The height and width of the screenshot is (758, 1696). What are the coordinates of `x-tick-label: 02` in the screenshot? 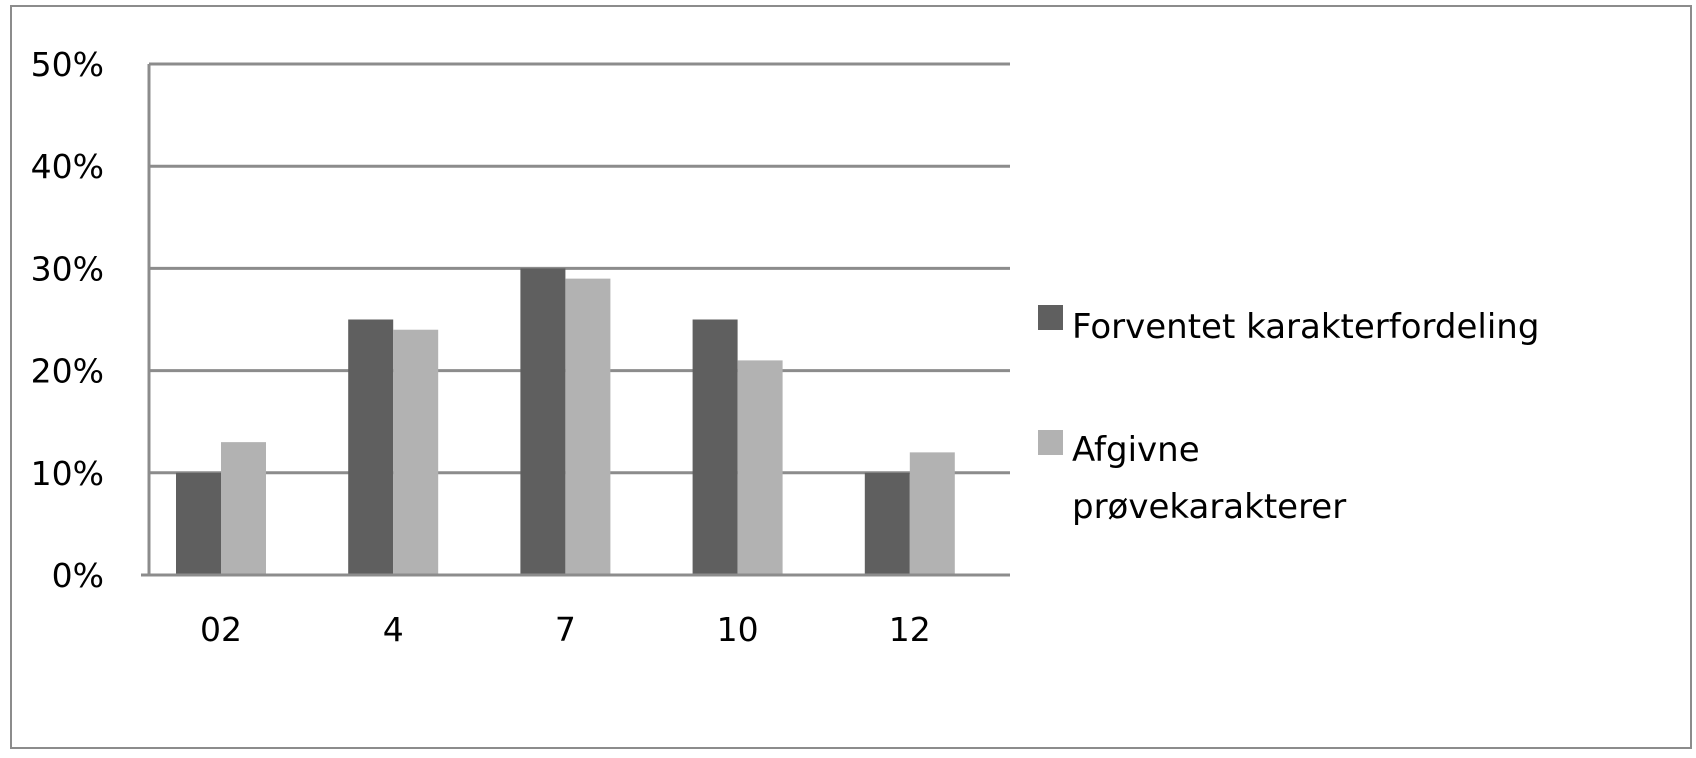 It's located at (221, 629).